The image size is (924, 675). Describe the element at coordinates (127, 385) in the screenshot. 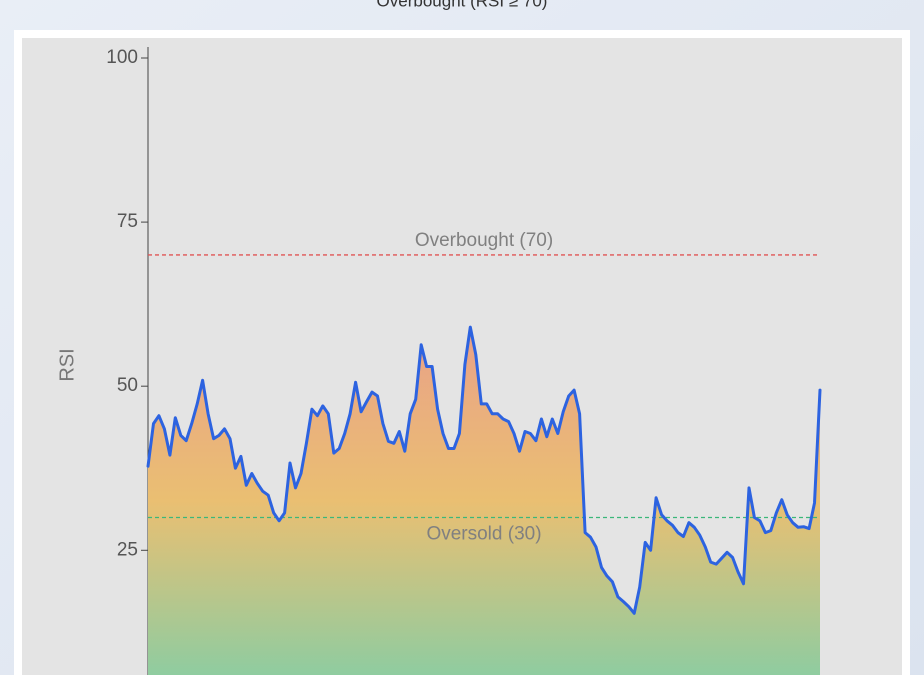

I see `y-tick-label: 50` at that location.